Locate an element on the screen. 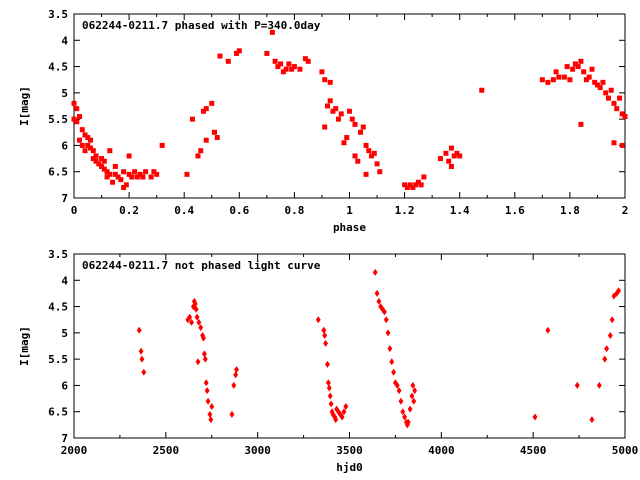  x-tick-label: 0.2 is located at coordinates (129, 210).